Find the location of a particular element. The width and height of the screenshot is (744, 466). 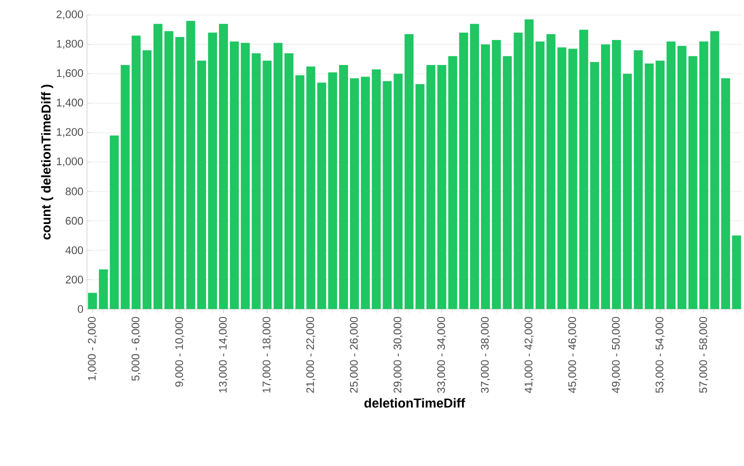

x-tick-label: 33,000 - 34,000 is located at coordinates (441, 354).